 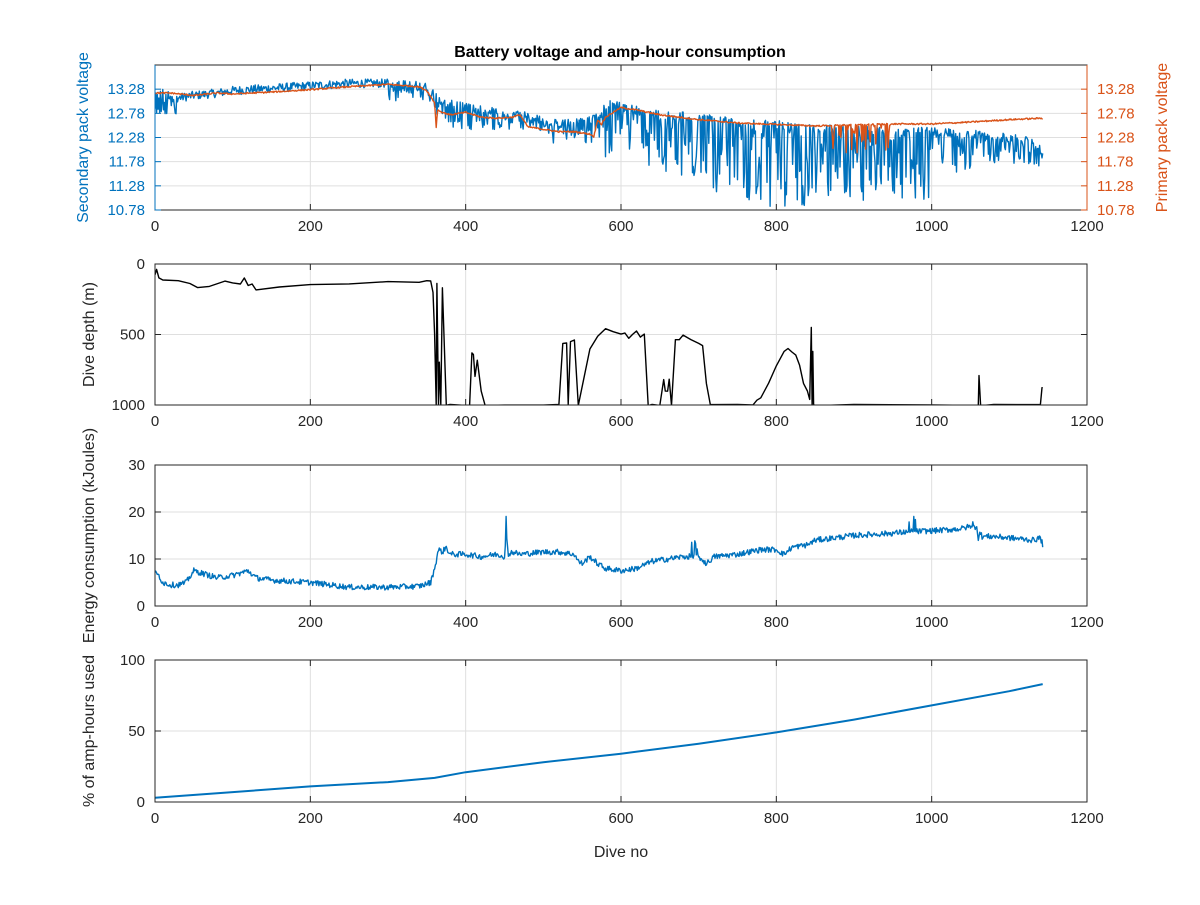 I want to click on y-tick-label-right: 12.28, so click(x=1116, y=138).